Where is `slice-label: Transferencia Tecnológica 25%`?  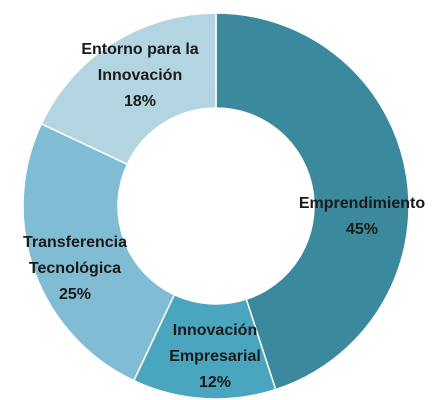
slice-label: Transferencia Tecnológica 25% is located at coordinates (75, 269).